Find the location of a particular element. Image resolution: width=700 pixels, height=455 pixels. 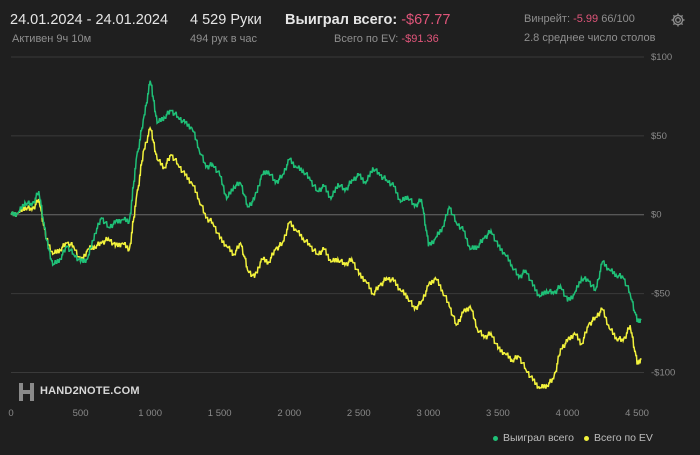

won-total-value: -$67.77 is located at coordinates (426, 20).